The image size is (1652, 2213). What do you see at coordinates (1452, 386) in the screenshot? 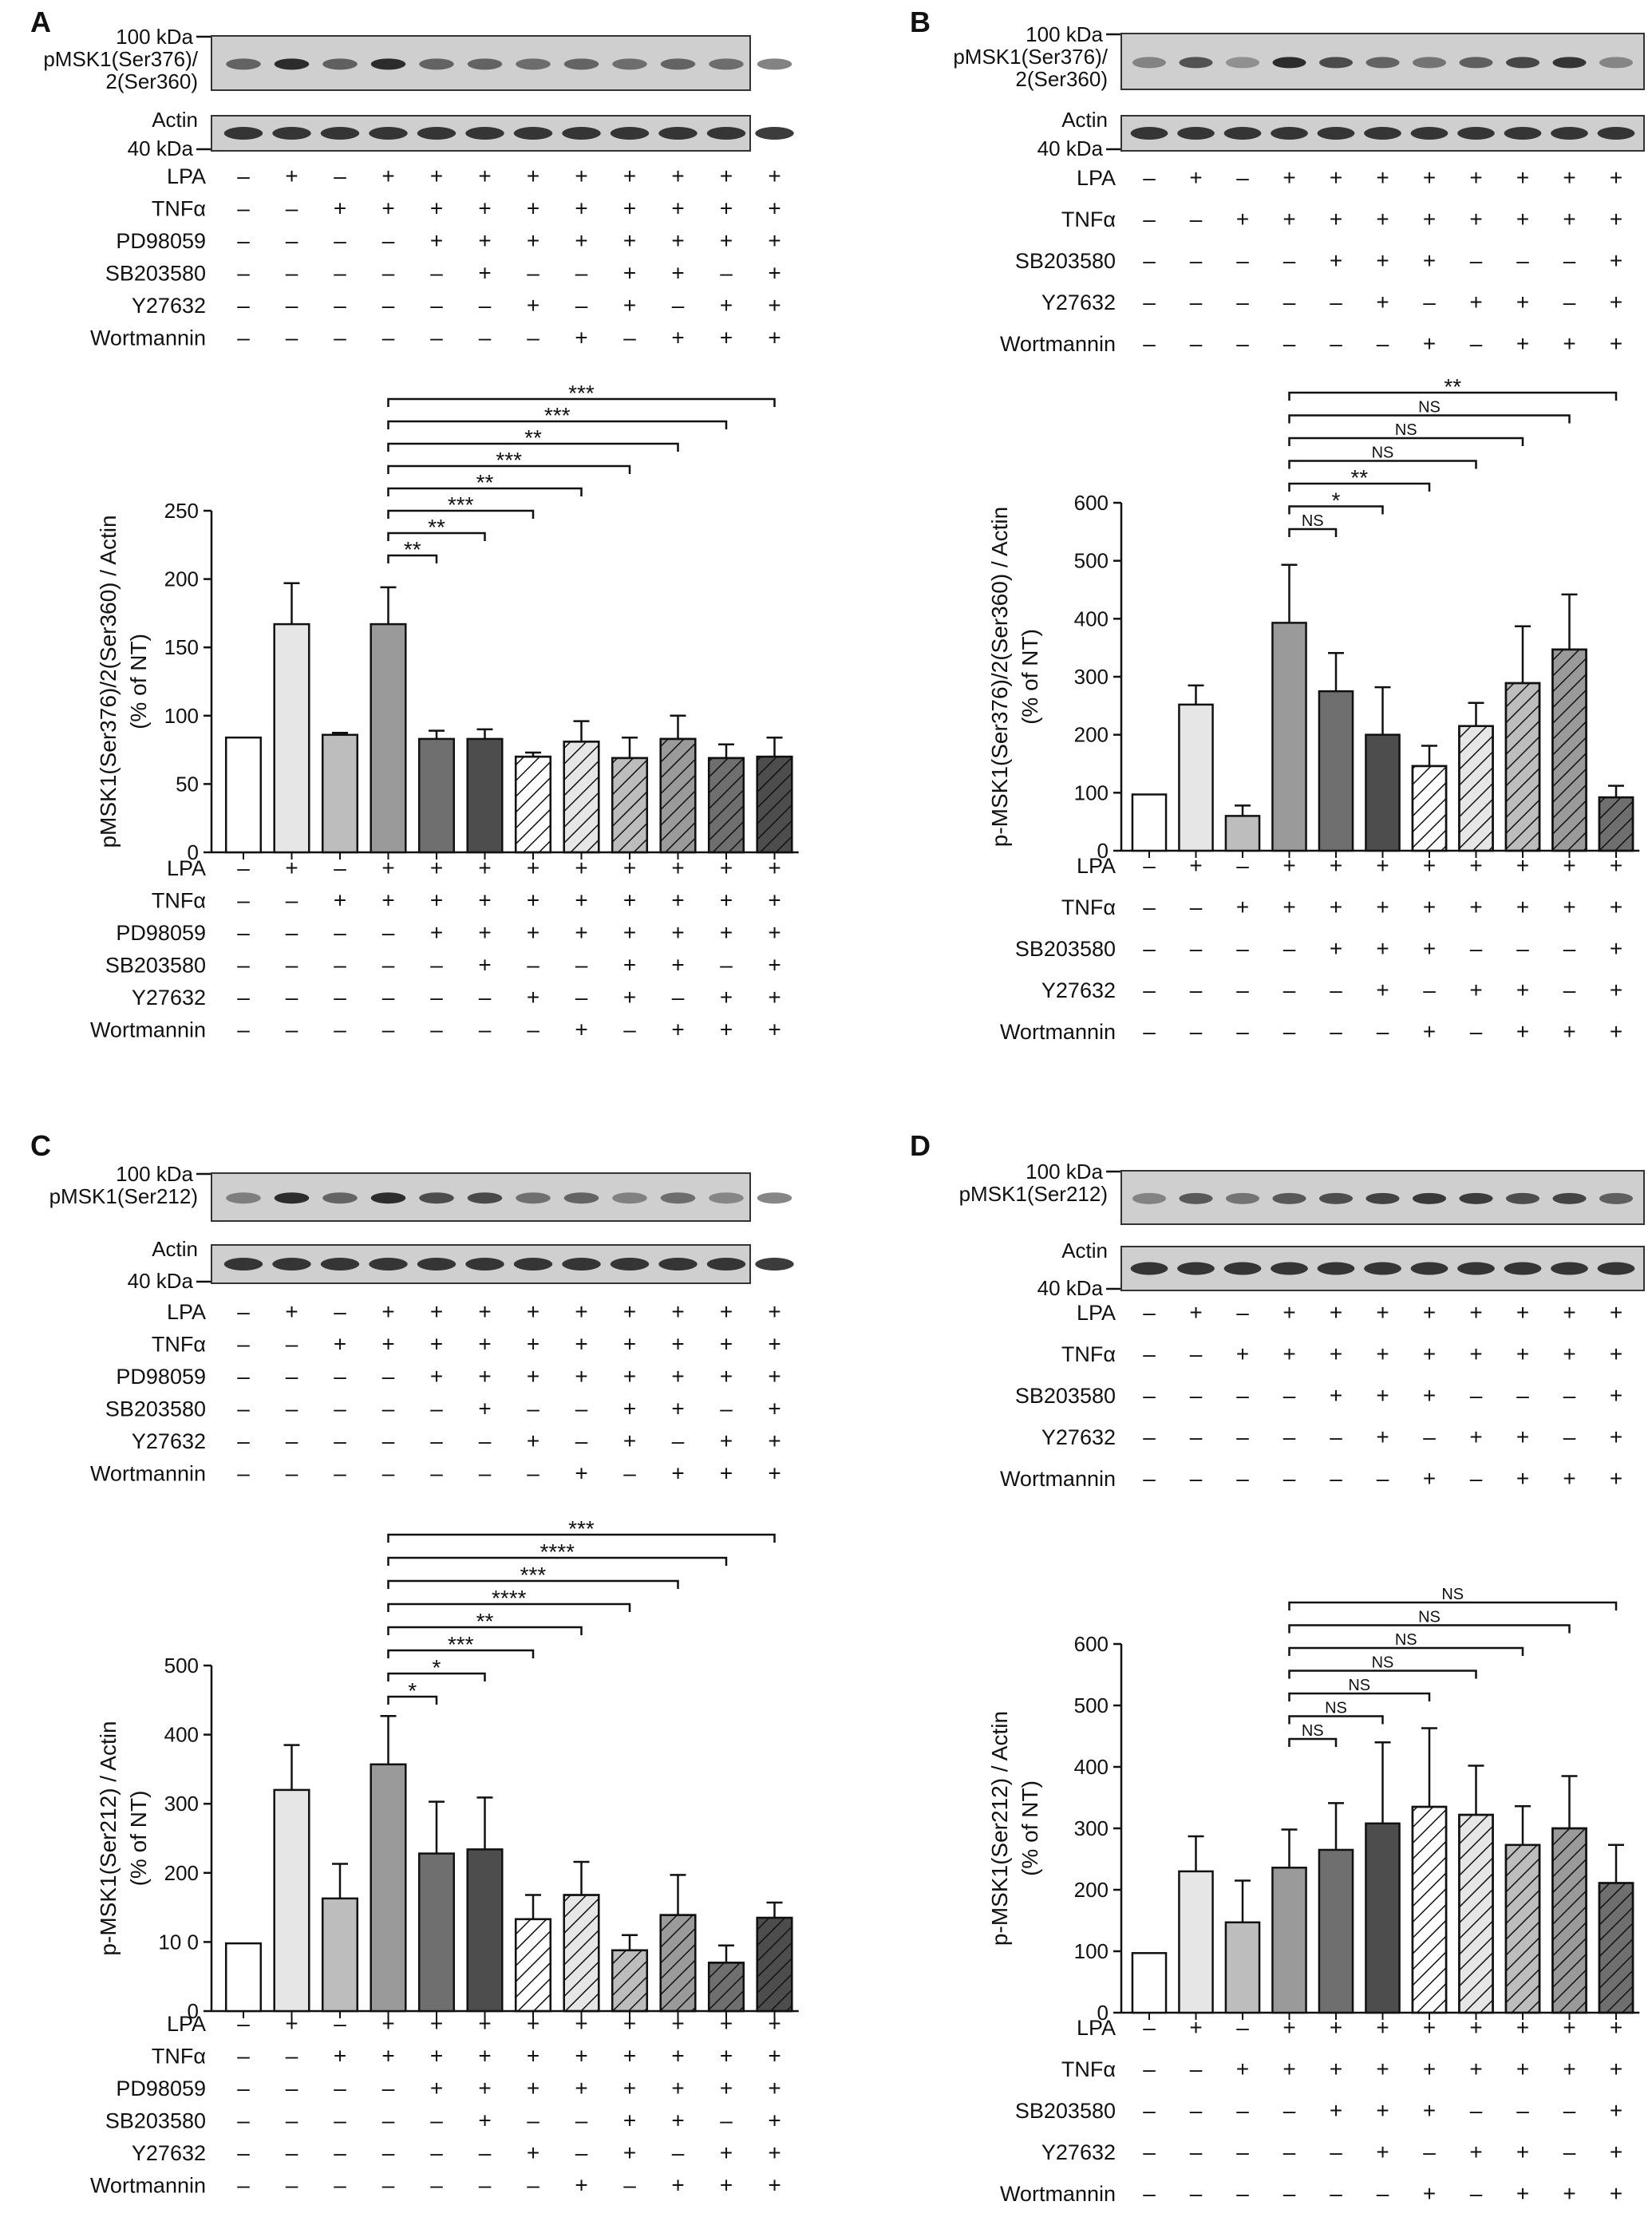
I see `significance-label: **` at bounding box center [1452, 386].